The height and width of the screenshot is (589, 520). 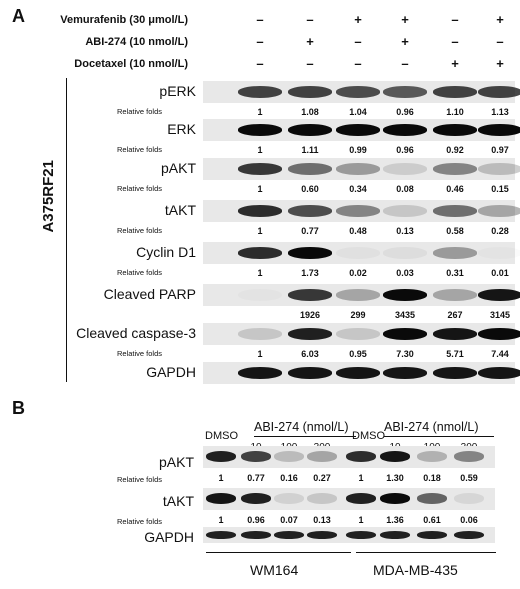 What do you see at coordinates (432, 478) in the screenshot?
I see `fold-value: 0.18` at bounding box center [432, 478].